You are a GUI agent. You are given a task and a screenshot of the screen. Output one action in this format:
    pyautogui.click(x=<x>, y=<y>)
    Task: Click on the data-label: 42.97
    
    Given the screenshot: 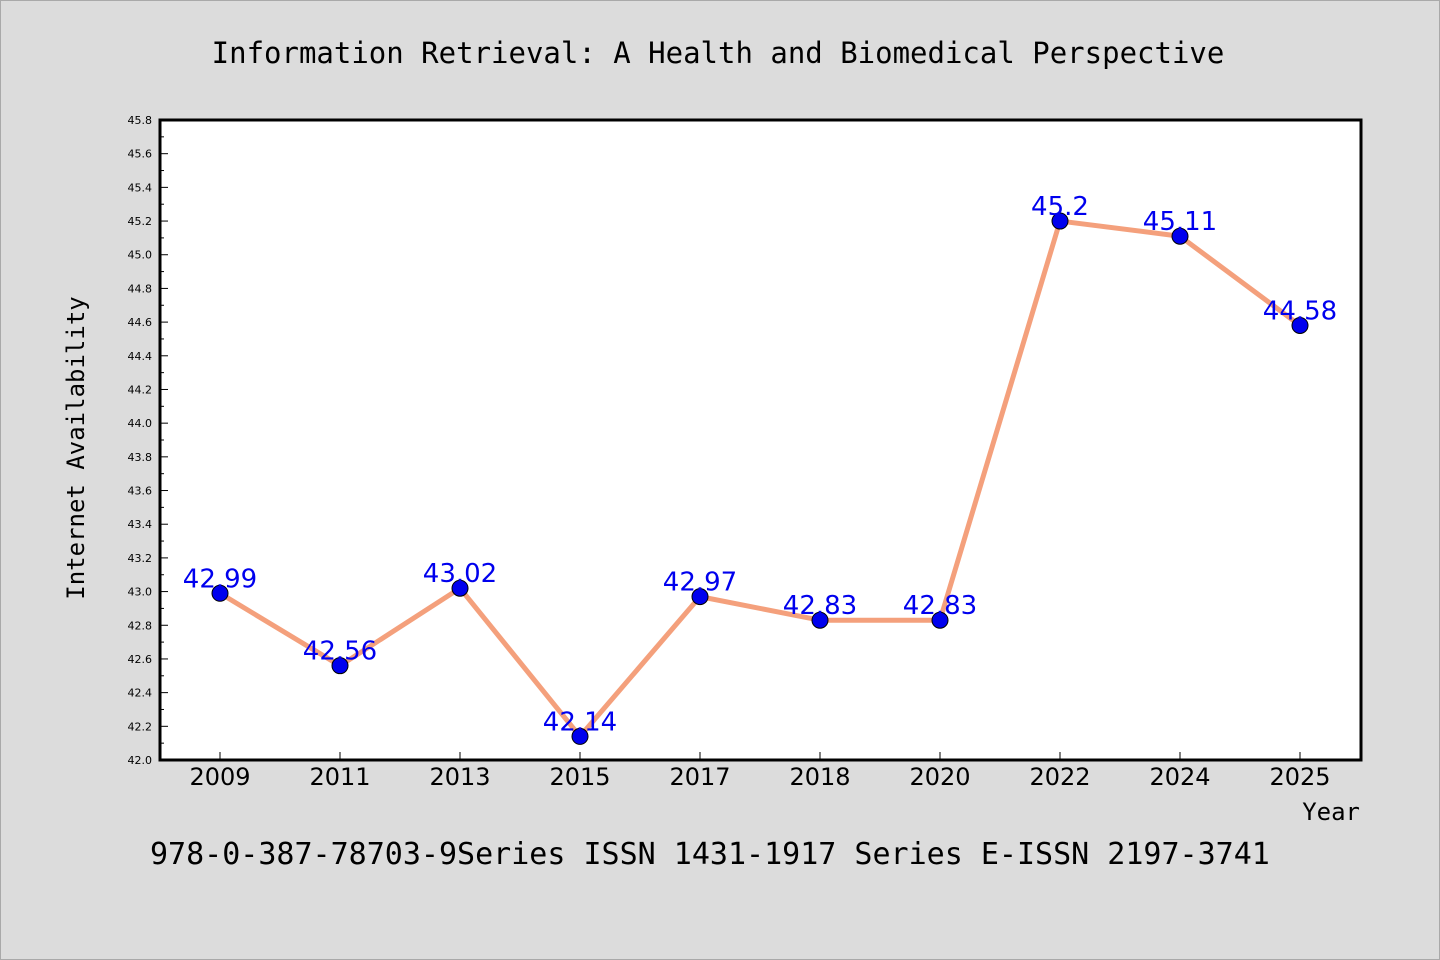 What is the action you would take?
    pyautogui.click(x=700, y=583)
    